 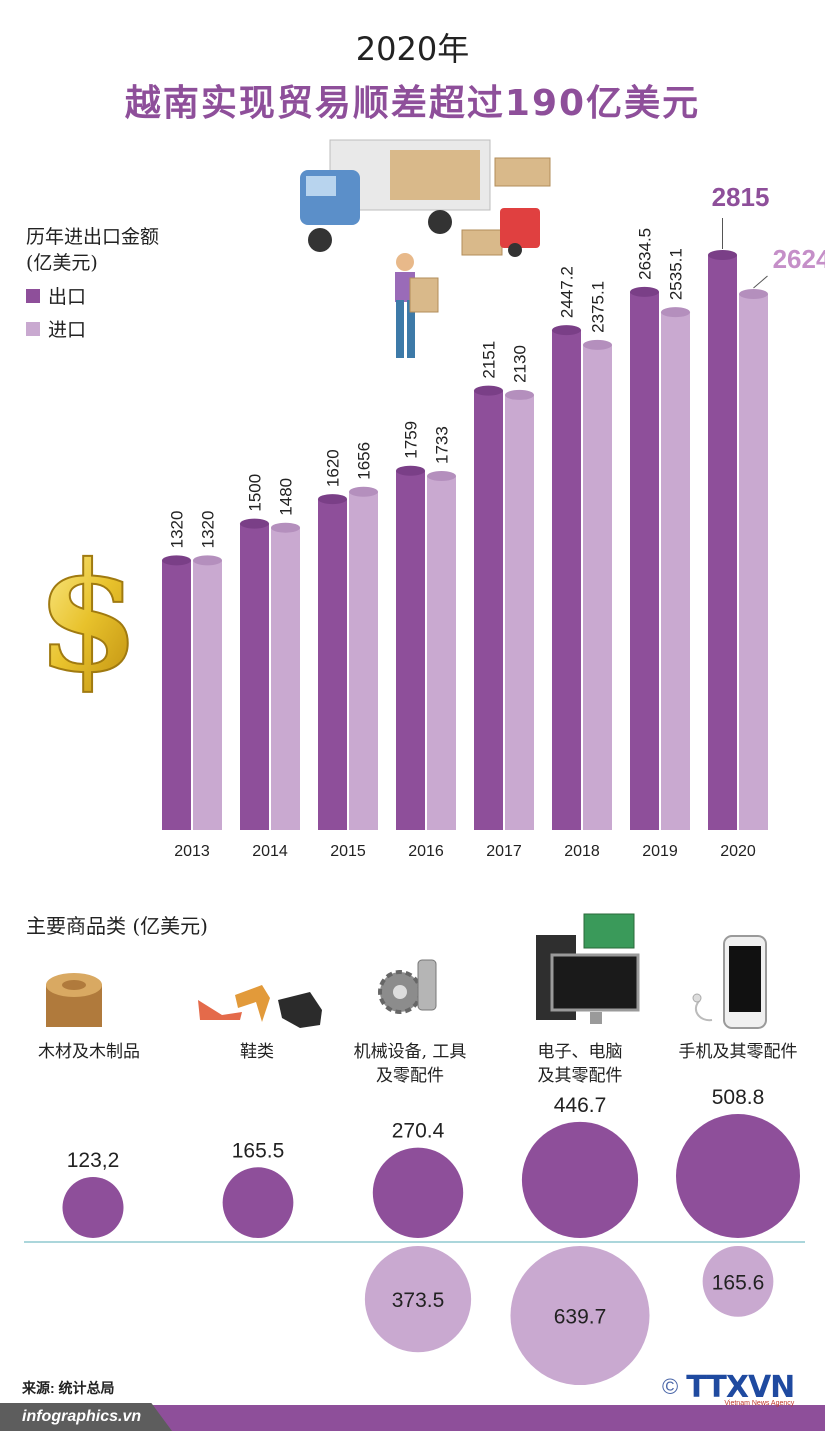 What do you see at coordinates (520, 364) in the screenshot?
I see `value-label-2017-1: 2130` at bounding box center [520, 364].